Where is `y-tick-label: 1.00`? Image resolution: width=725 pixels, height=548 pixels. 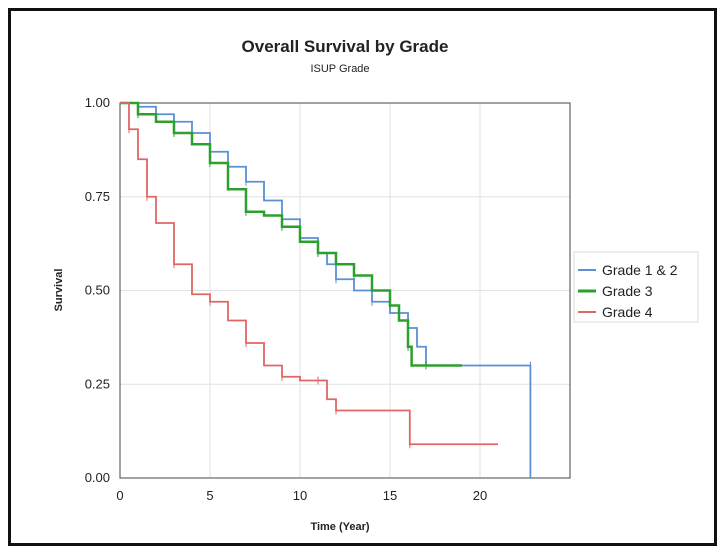
y-tick-label: 1.00 is located at coordinates (97, 102).